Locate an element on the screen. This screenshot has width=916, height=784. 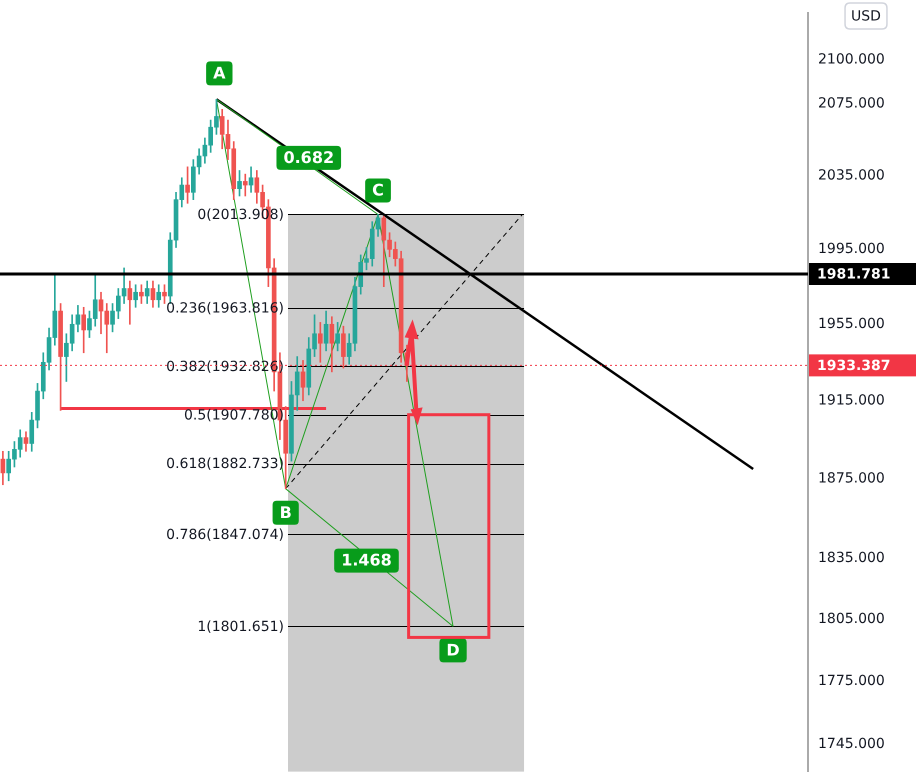
annotation: B is located at coordinates (286, 512).